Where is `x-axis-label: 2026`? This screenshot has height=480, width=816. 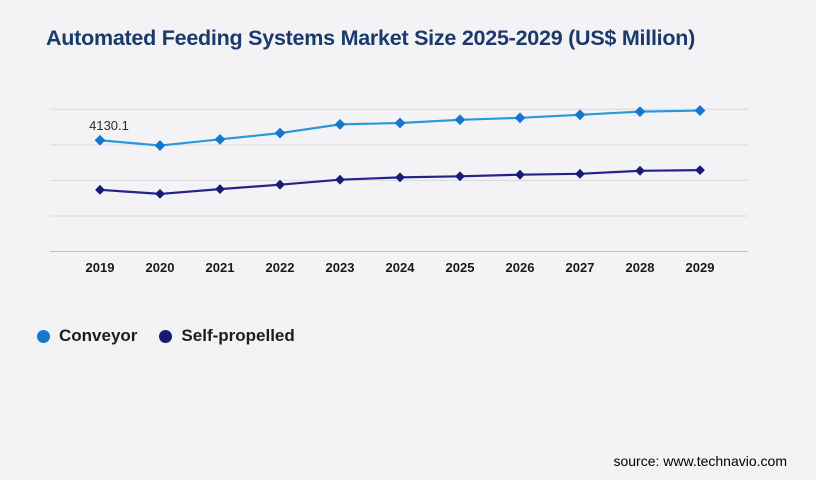
x-axis-label: 2026 is located at coordinates (520, 267).